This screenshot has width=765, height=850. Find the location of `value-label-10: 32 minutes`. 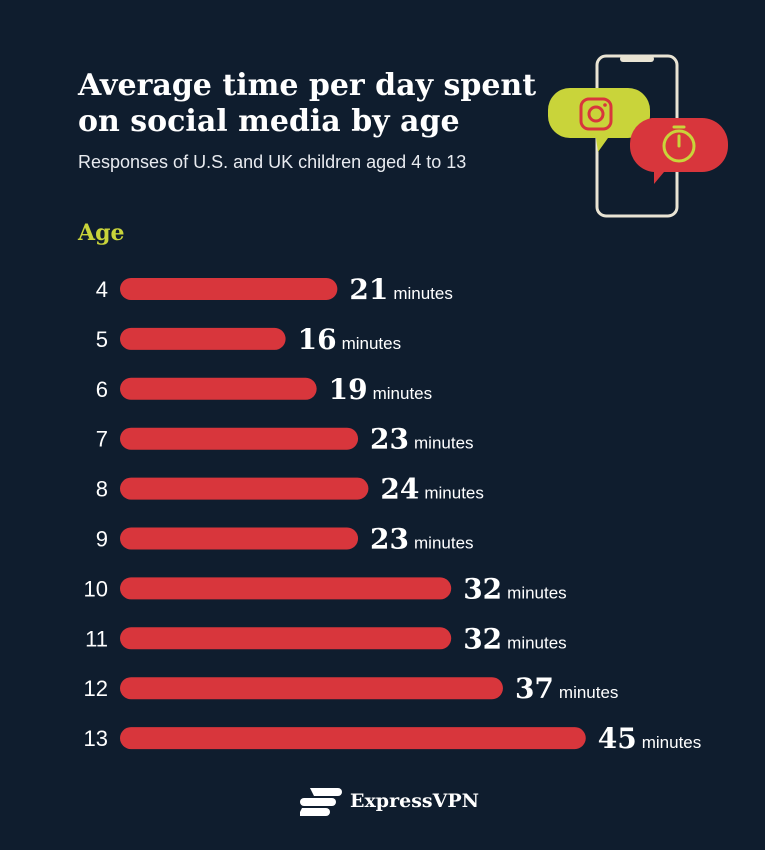

value-label-10: 32 minutes is located at coordinates (515, 588).